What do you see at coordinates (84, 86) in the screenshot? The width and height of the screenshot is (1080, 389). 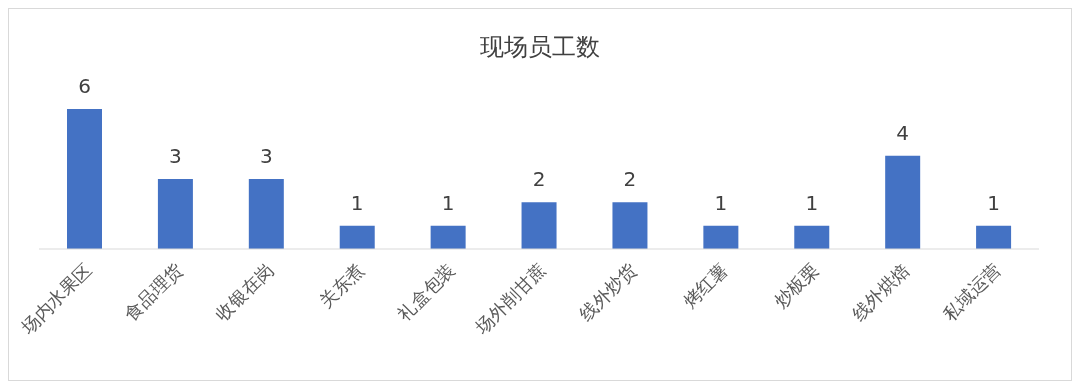 I see `data-label: 6` at bounding box center [84, 86].